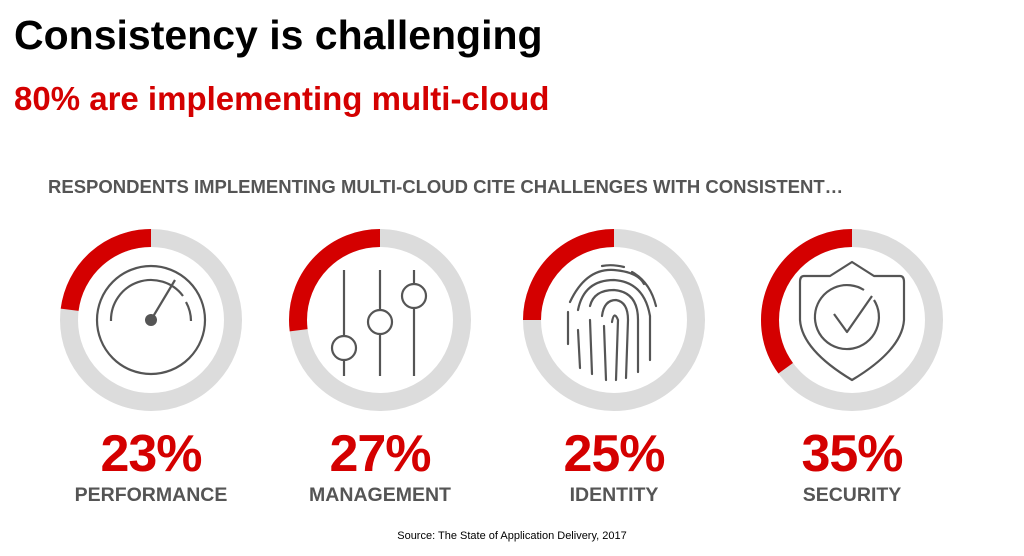  I want to click on speedometer-icon, so click(151, 320).